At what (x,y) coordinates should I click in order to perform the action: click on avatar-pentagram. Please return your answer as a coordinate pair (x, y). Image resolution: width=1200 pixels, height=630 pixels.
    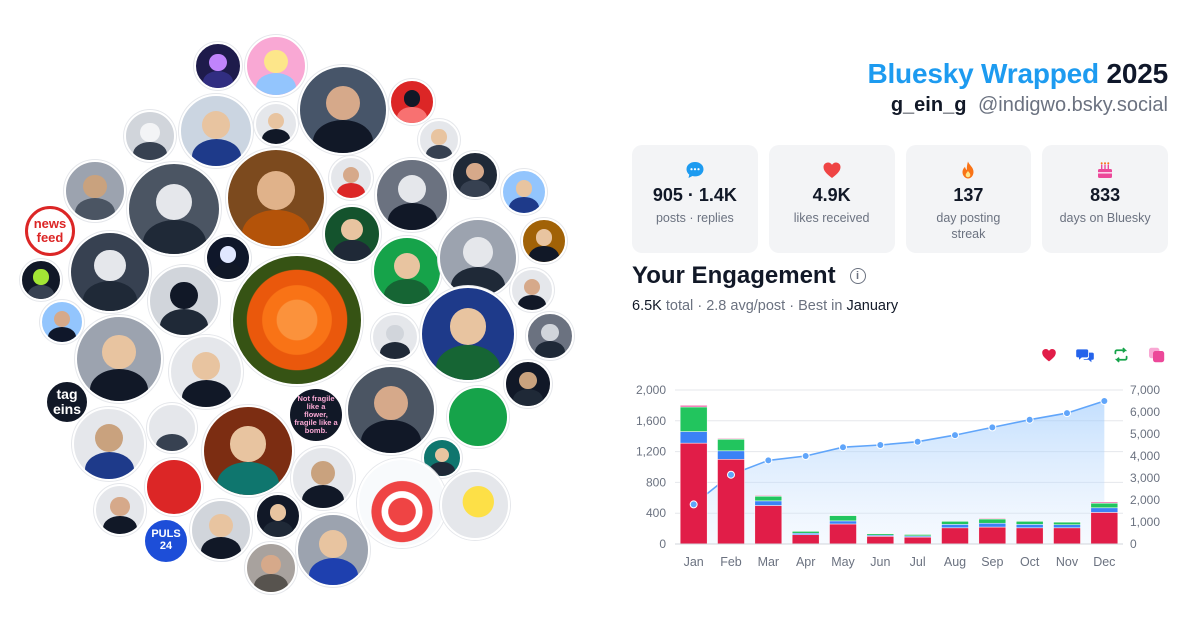
    Looking at the image, I should click on (478, 417).